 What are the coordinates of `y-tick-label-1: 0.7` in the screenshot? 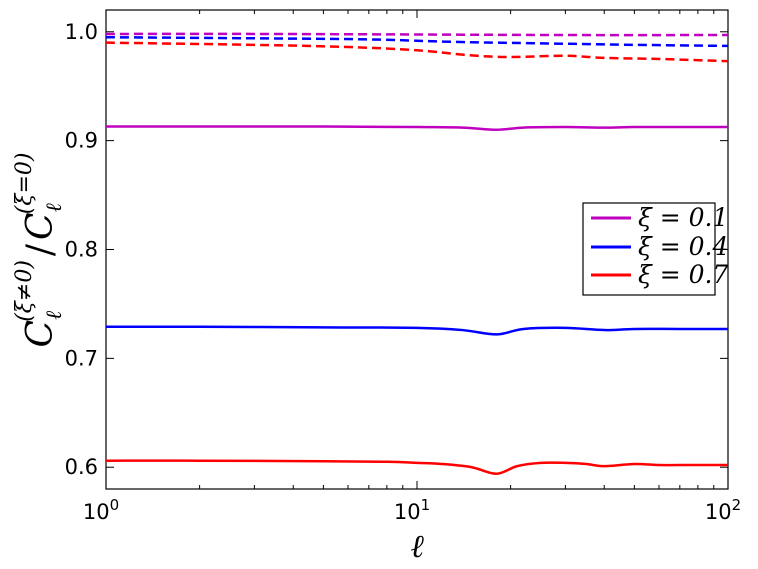 It's located at (81, 358).